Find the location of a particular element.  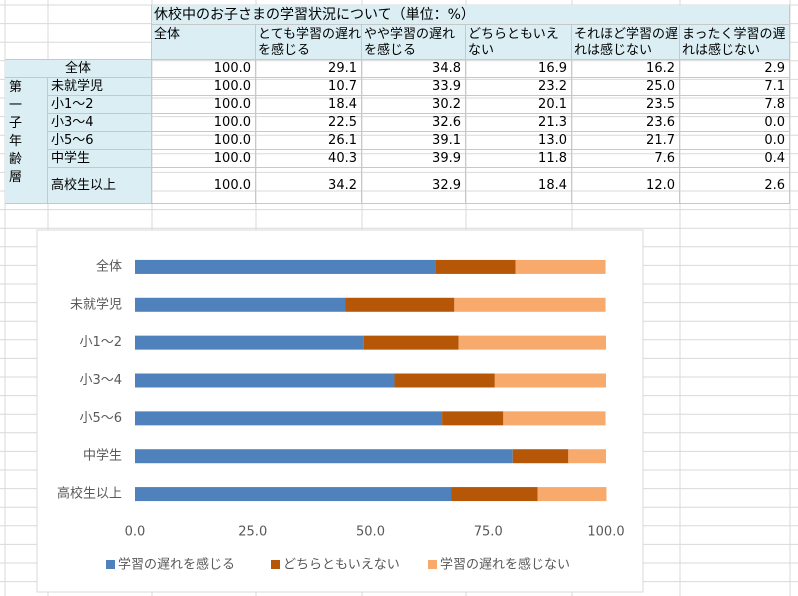

total-label: 全体 is located at coordinates (78, 69).